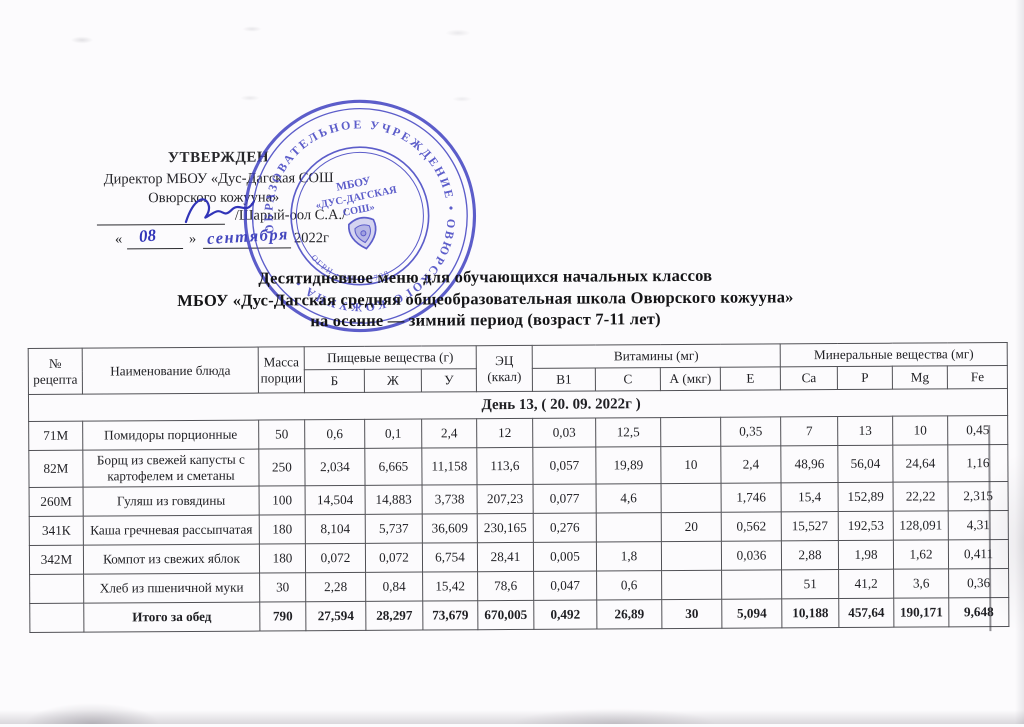 This screenshot has width=1024, height=727. What do you see at coordinates (921, 525) in the screenshot?
I see `cell-mg: 128,091` at bounding box center [921, 525].